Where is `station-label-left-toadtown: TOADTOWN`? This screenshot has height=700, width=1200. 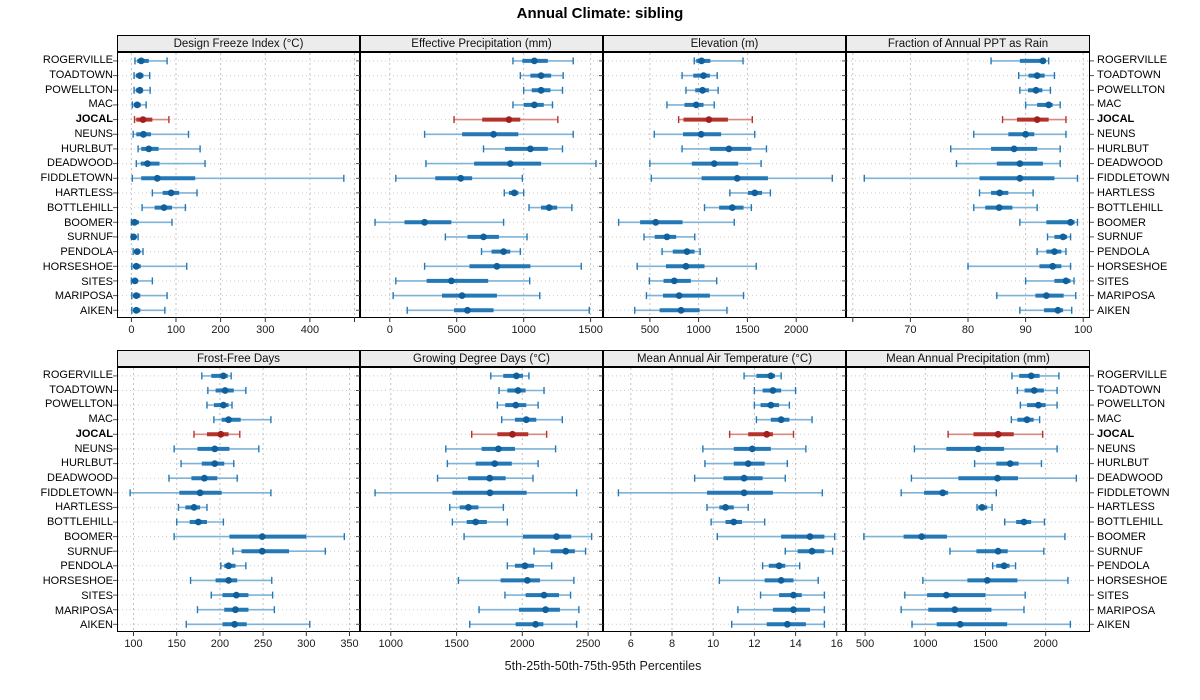
station-label-left-toadtown: TOADTOWN is located at coordinates (81, 389).